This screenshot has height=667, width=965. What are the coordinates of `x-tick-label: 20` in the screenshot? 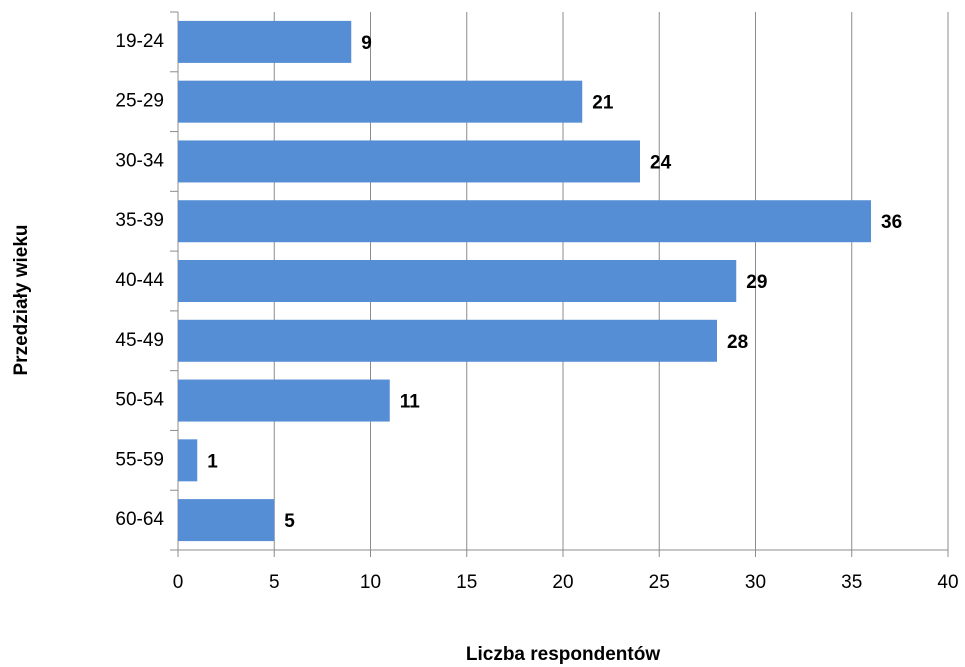 It's located at (562, 582).